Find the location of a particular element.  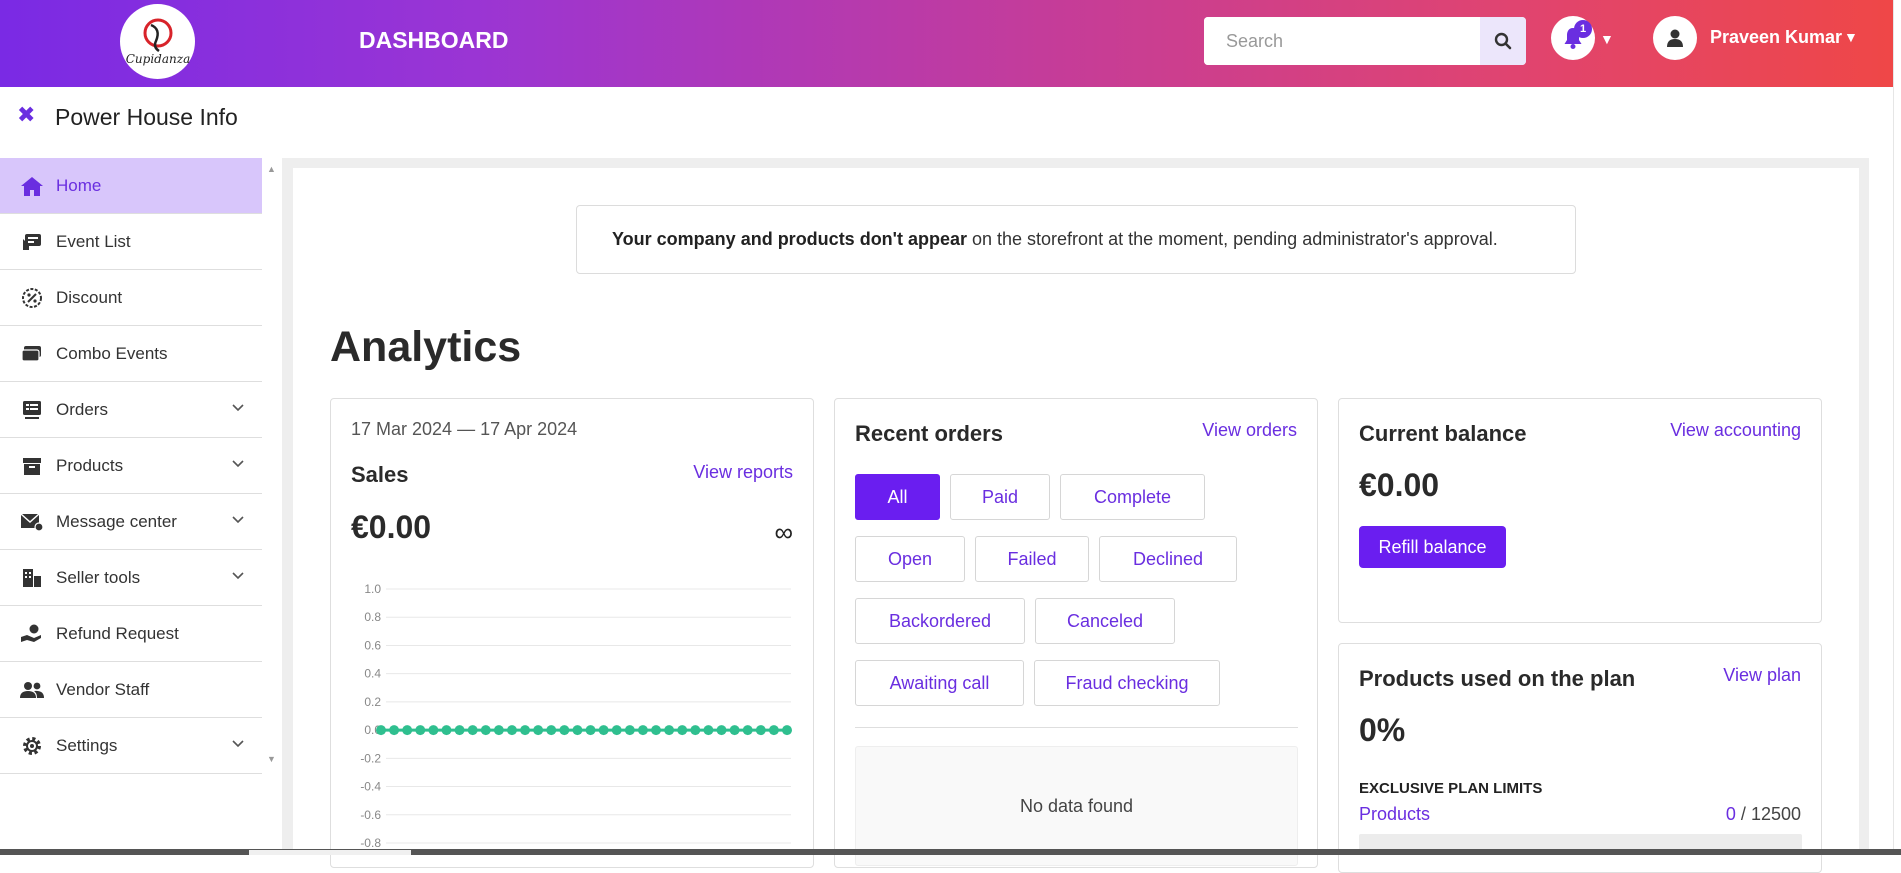

page-scrollbar is located at coordinates (1897, 427).